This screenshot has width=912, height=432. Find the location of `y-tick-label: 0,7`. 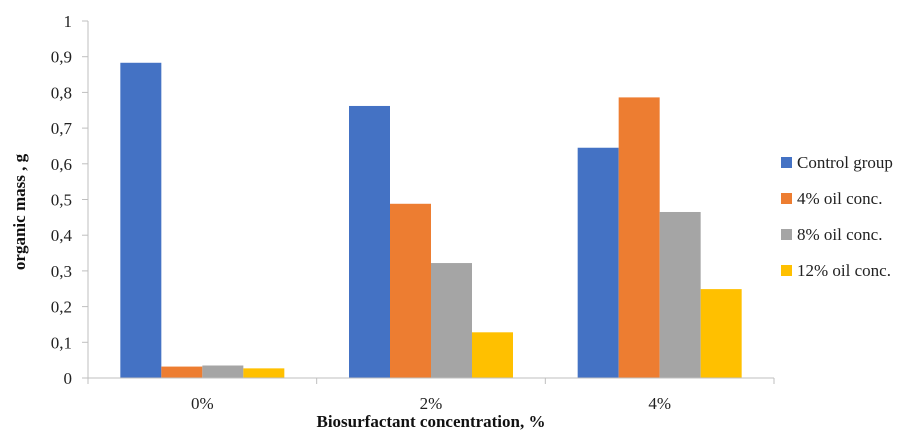

y-tick-label: 0,7 is located at coordinates (62, 128).